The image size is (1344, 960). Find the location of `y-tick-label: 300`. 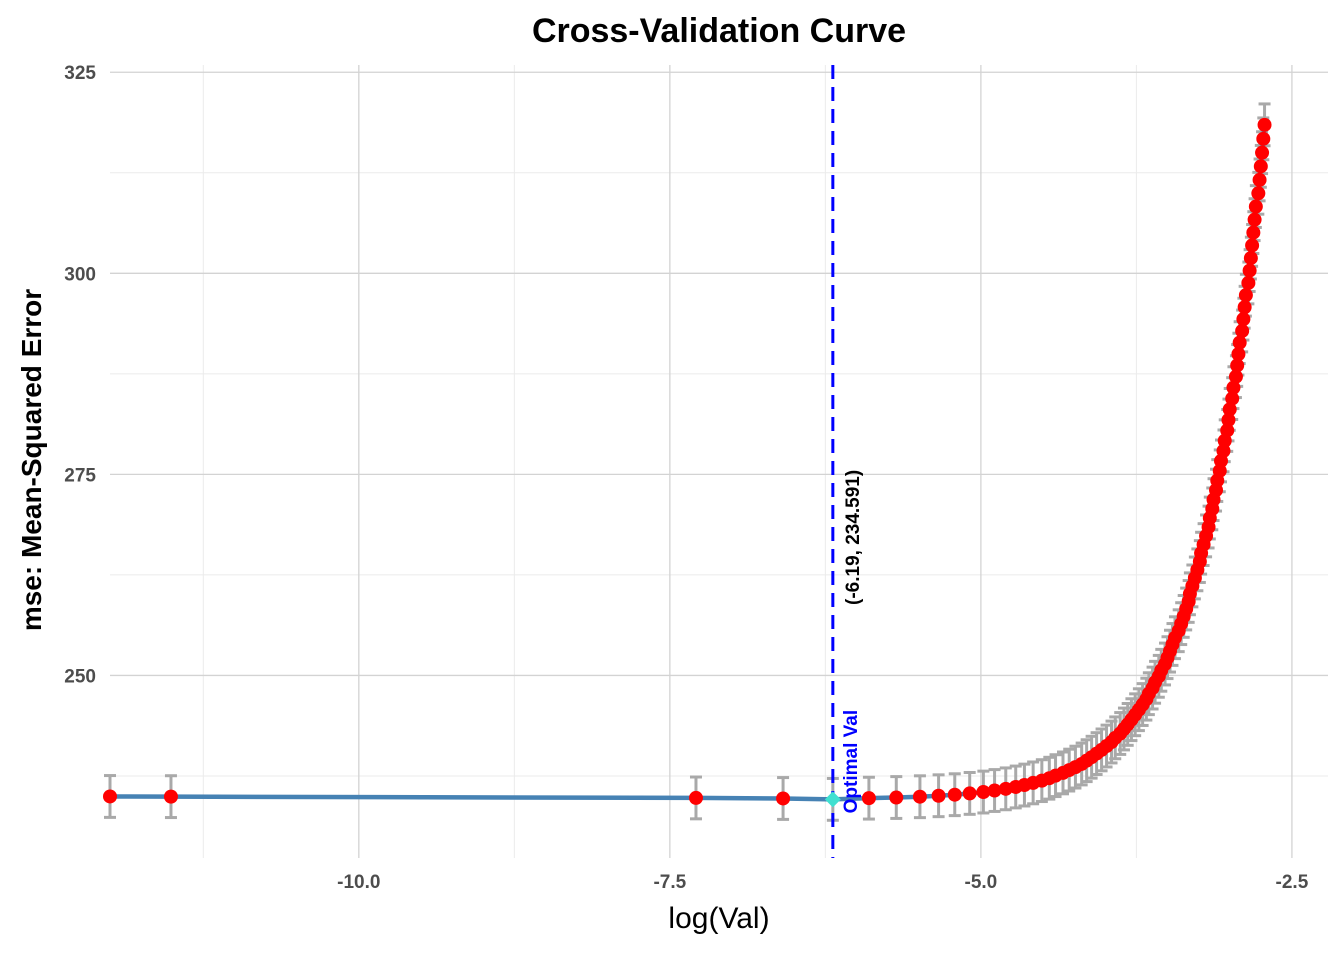

y-tick-label: 300 is located at coordinates (80, 274).